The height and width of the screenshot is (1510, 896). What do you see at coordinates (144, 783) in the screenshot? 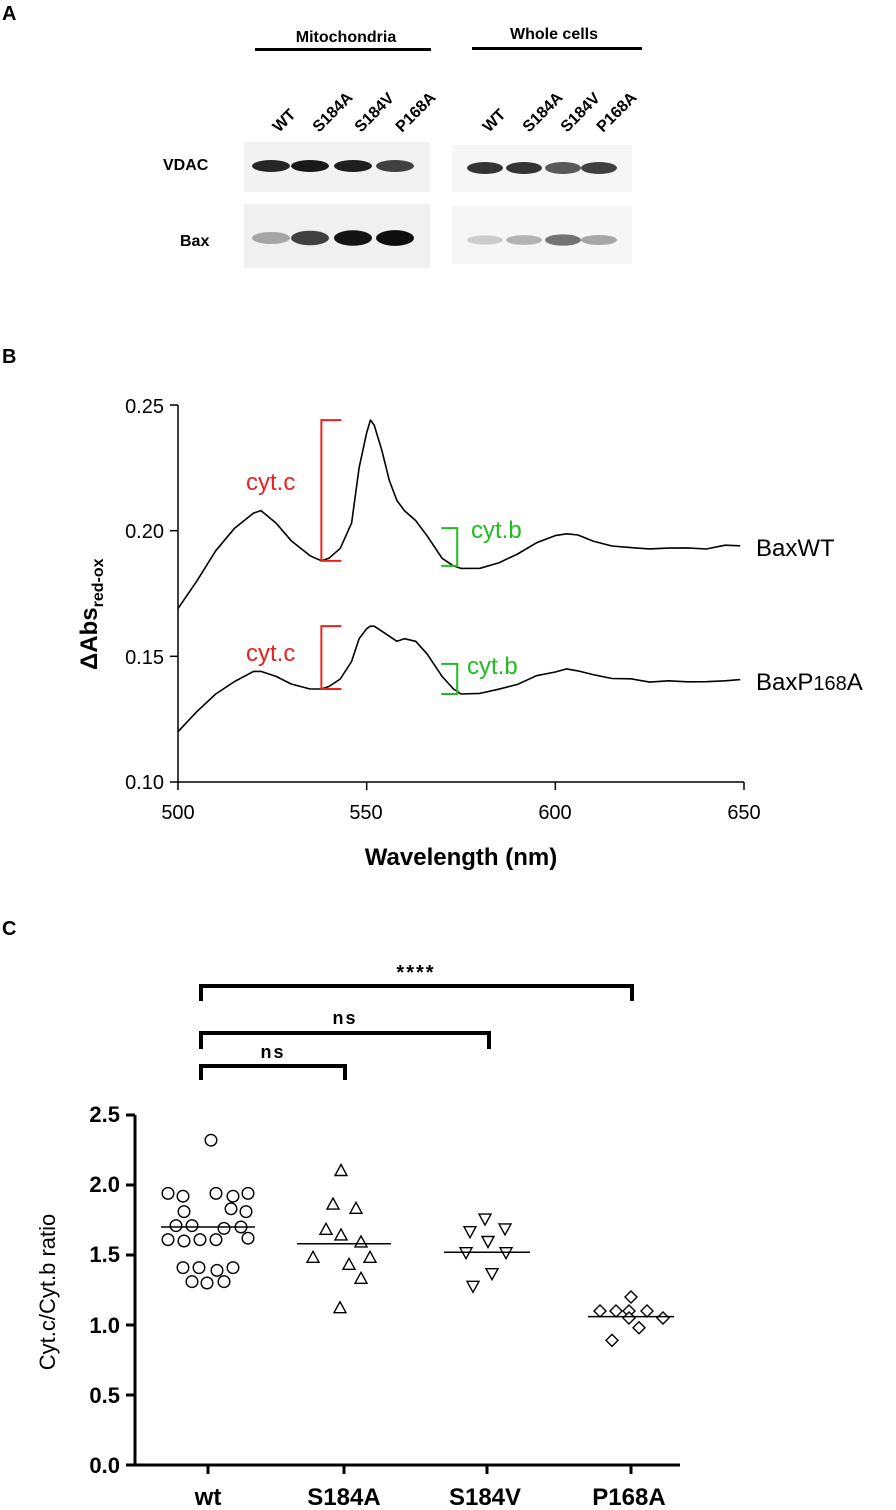
I see `y-tick-0.10: 0.10` at bounding box center [144, 783].